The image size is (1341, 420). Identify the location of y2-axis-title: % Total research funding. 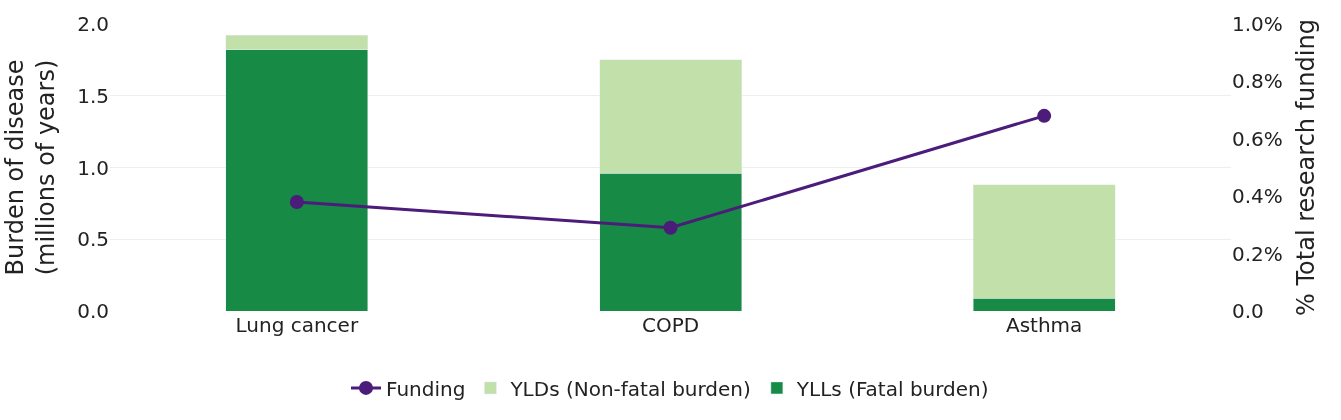
(1306, 167).